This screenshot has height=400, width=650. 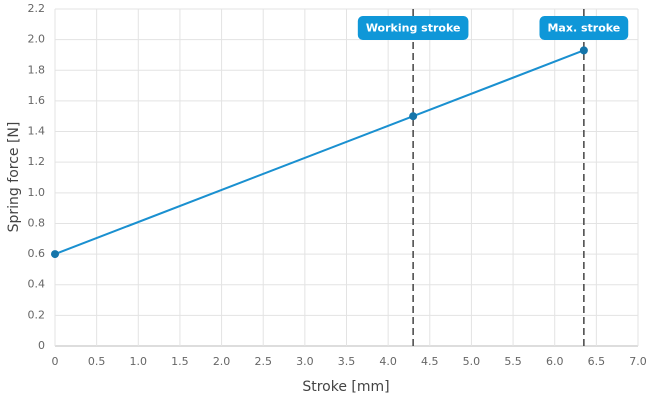 I want to click on y-tick-label: 0.6, so click(x=37, y=253).